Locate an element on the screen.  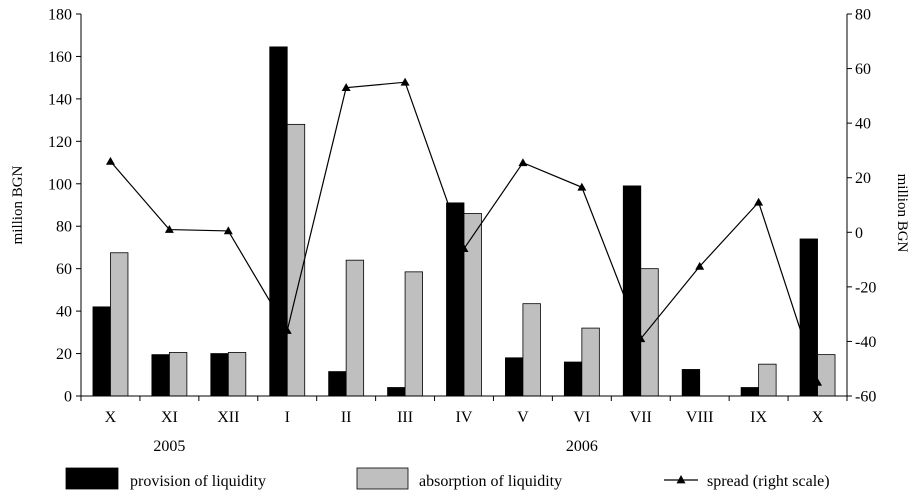
legend-label-spread: spread (right scale) is located at coordinates (768, 481).